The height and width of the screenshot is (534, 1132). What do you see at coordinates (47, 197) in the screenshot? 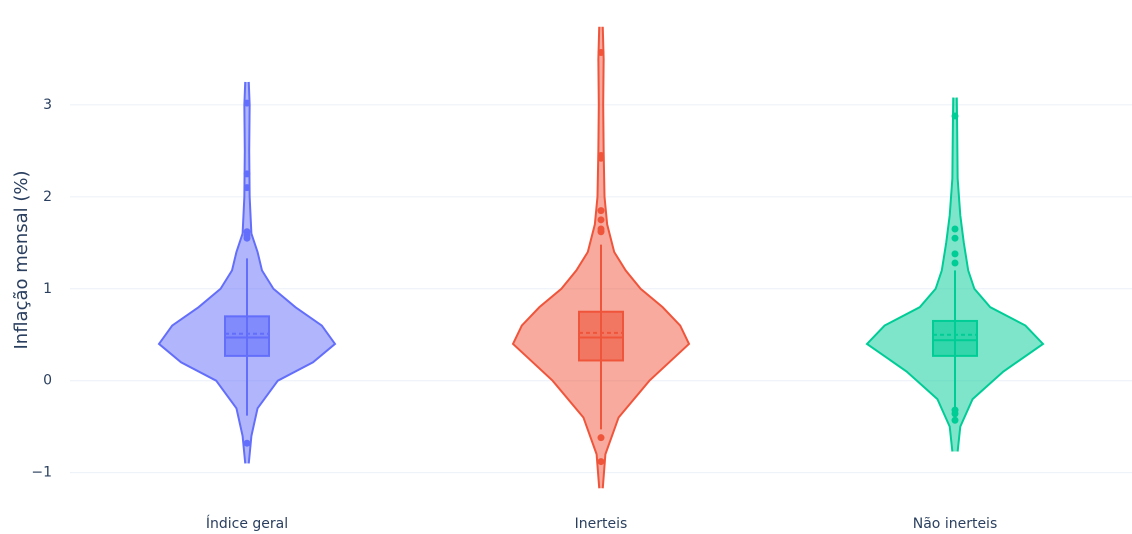
I see `y-tick-label: 2` at bounding box center [47, 197].